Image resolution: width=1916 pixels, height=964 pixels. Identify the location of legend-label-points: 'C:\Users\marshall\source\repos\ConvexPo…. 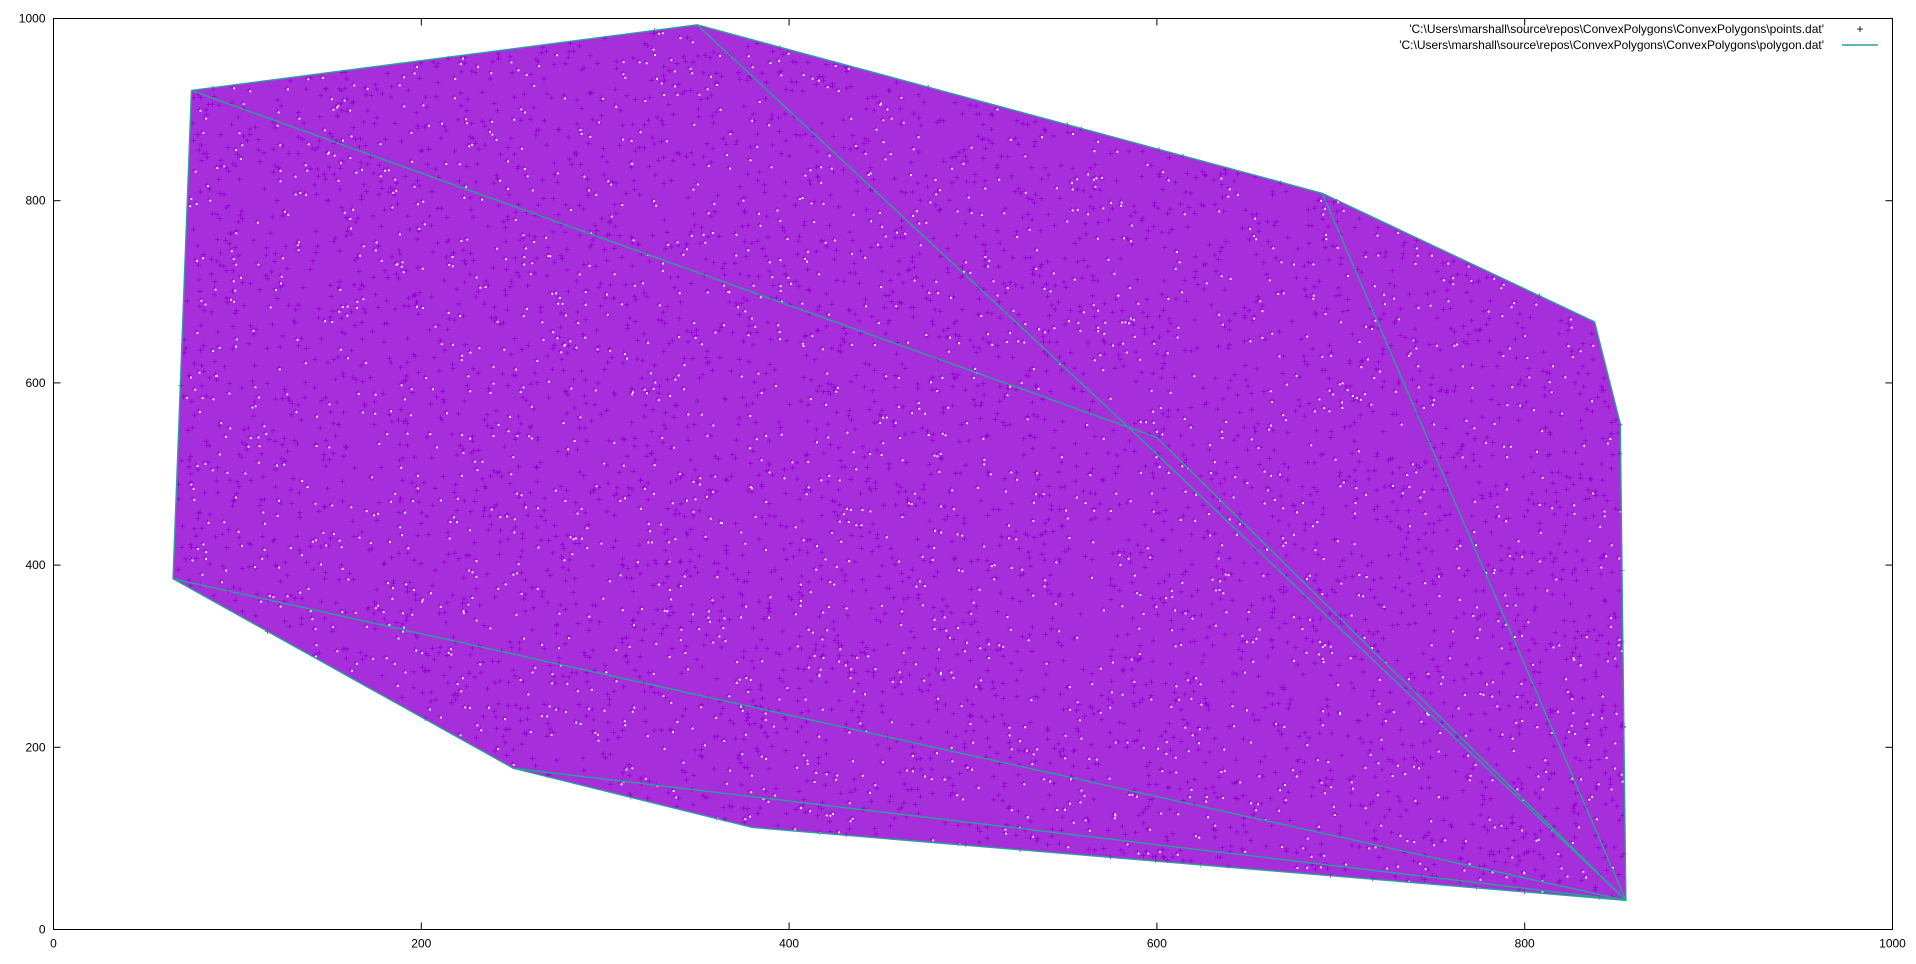
(1616, 29).